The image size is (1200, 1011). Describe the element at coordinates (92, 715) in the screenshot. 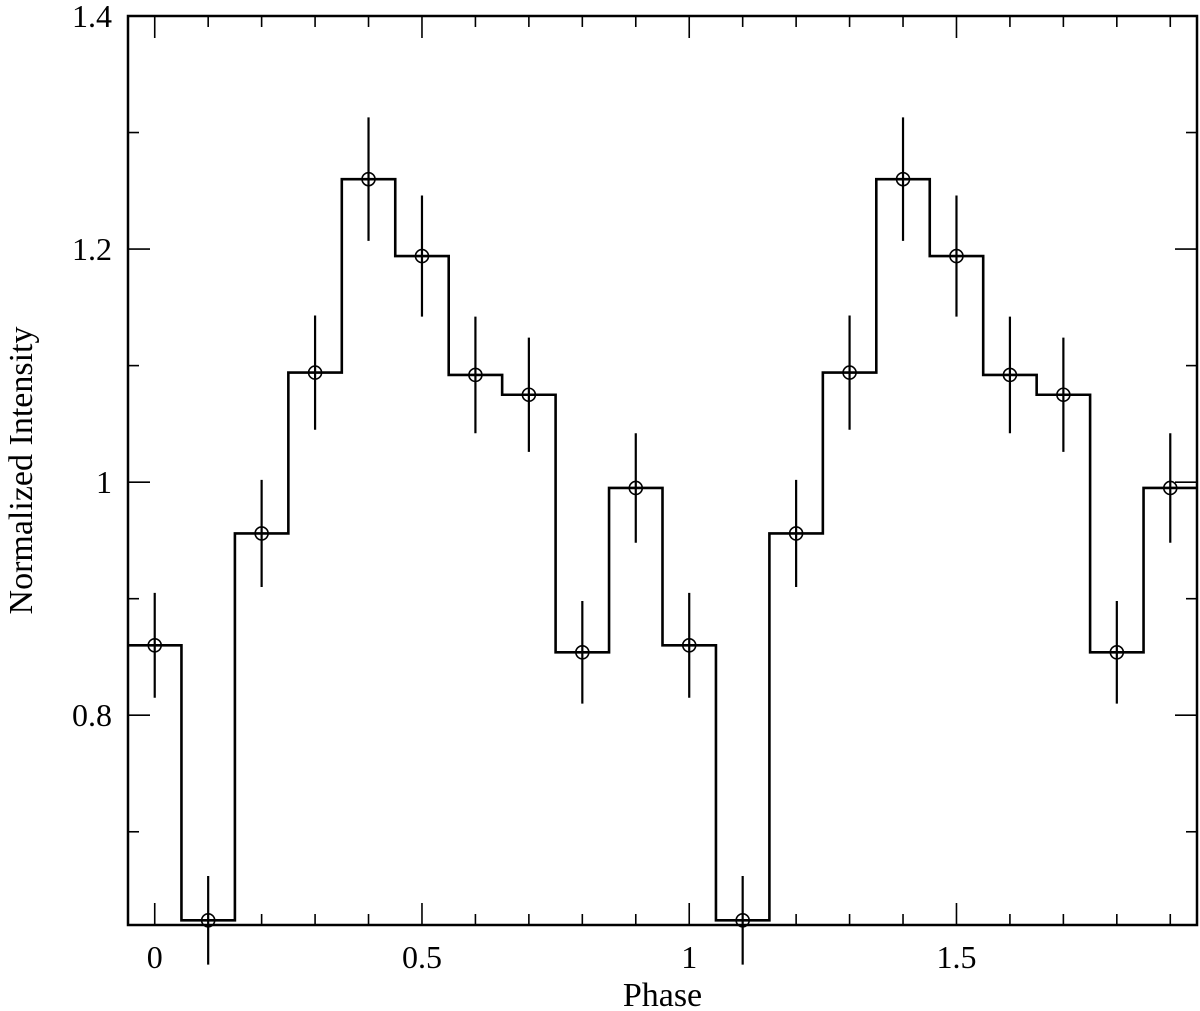

I see `y-tick-label: 0.8` at that location.